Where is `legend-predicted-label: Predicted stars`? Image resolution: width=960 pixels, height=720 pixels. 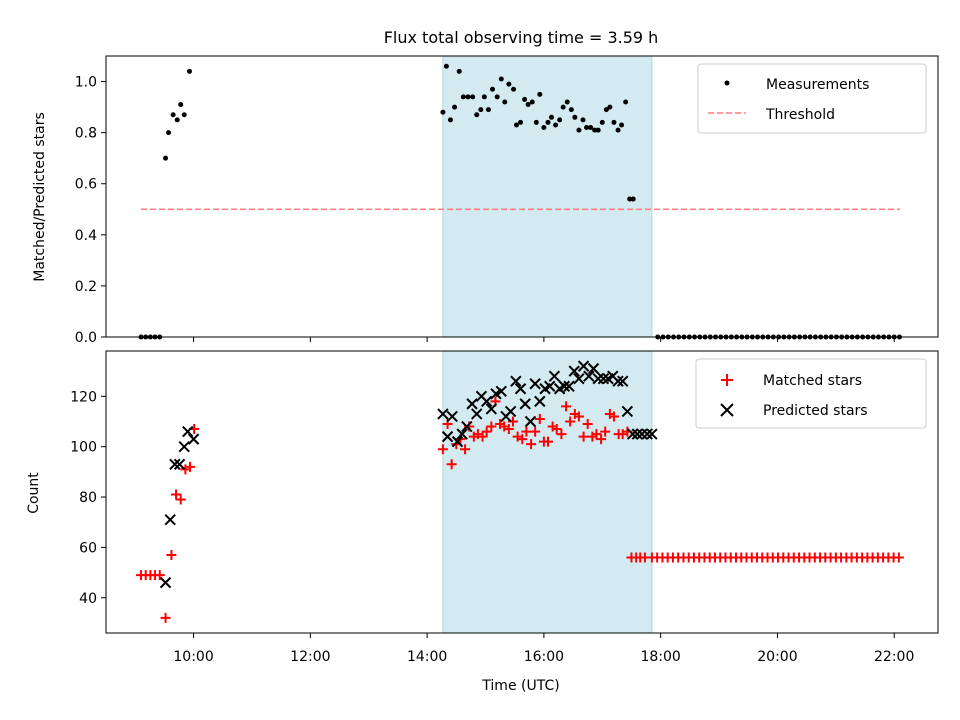
legend-predicted-label: Predicted stars is located at coordinates (815, 411).